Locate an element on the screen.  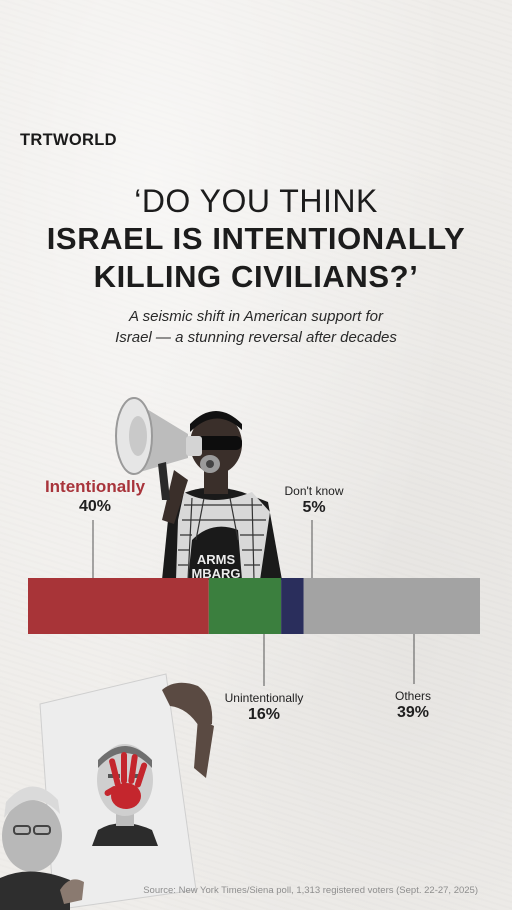
label-others: Others 39% is located at coordinates (413, 705).